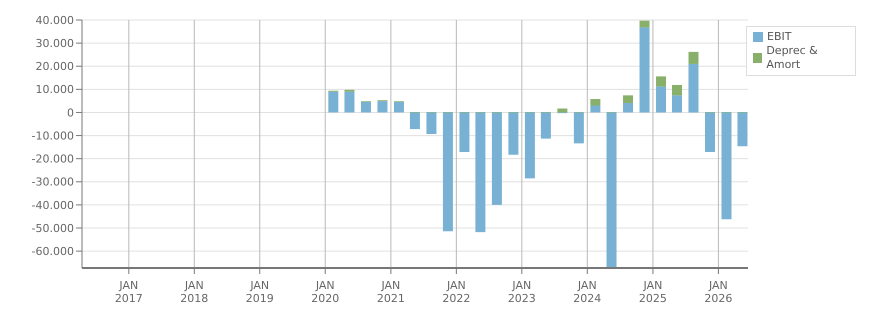  Describe the element at coordinates (718, 292) in the screenshot. I see `x-tick-label: JAN 2026` at that location.